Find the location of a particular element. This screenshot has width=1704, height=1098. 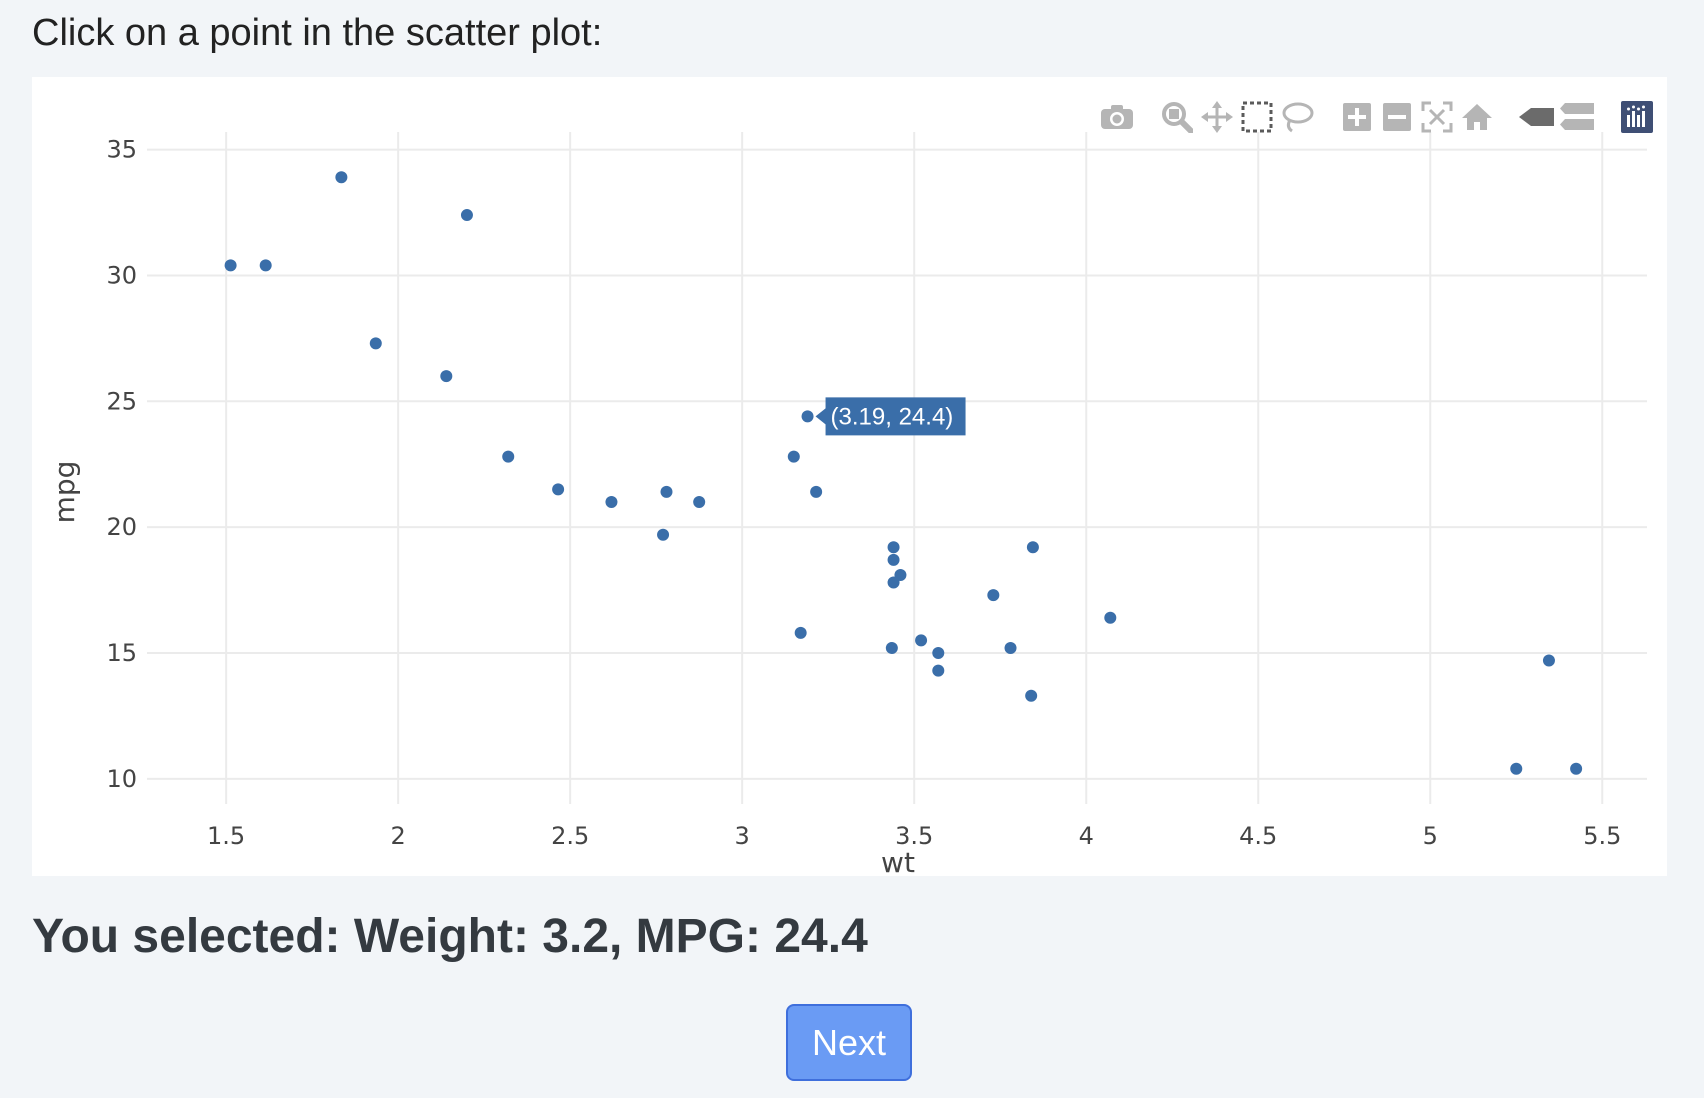

y-axis-title: mpg is located at coordinates (64, 492).